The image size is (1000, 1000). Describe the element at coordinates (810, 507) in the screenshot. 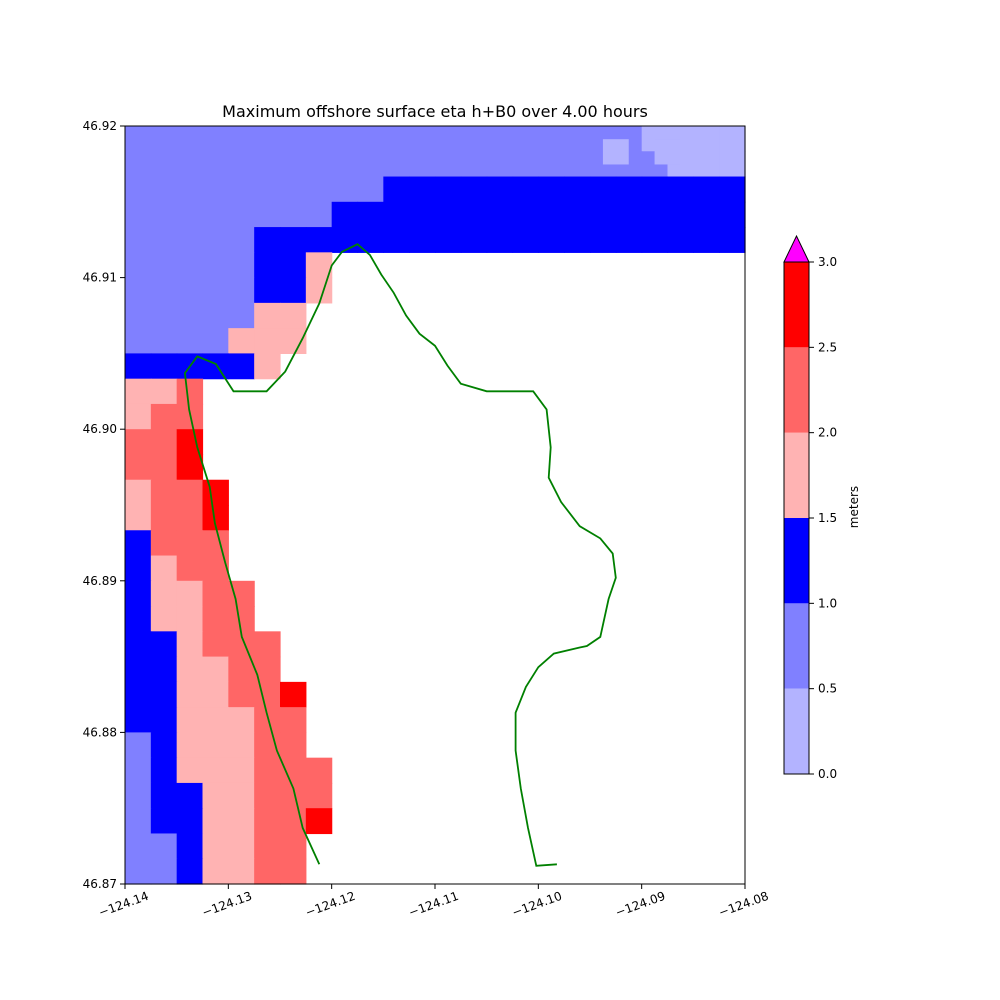

I see `colorbar: 0.0 0.5 1.0 1.5 2.0 2.5 3.0` at that location.